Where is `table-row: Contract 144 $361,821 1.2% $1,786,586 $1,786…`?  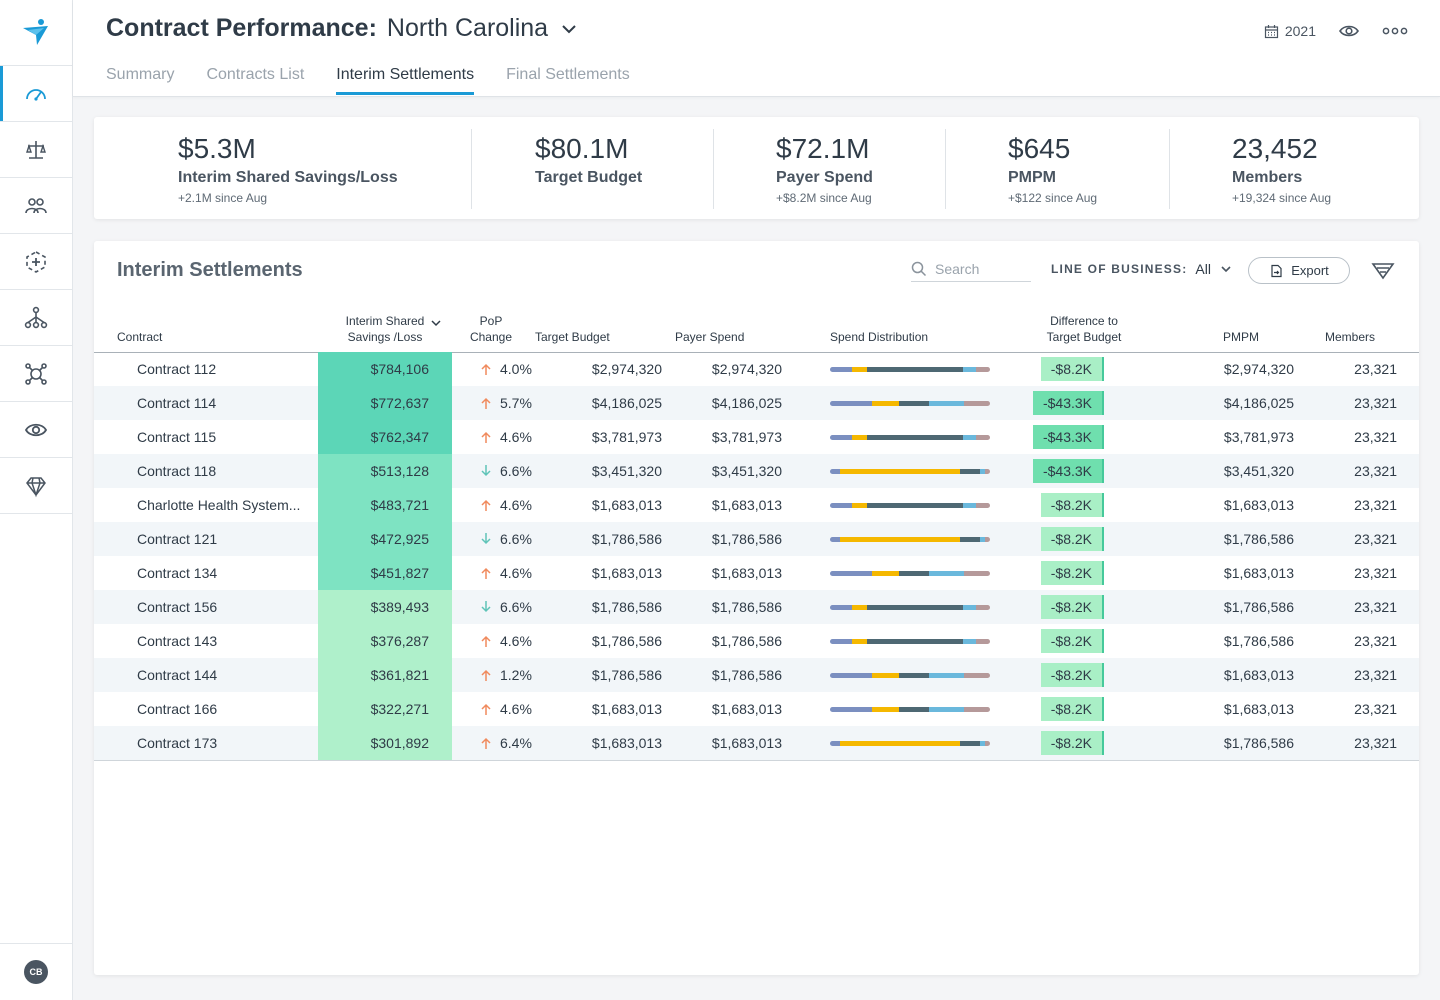
table-row: Contract 144 $361,821 1.2% $1,786,586 $1,786… is located at coordinates (756, 675).